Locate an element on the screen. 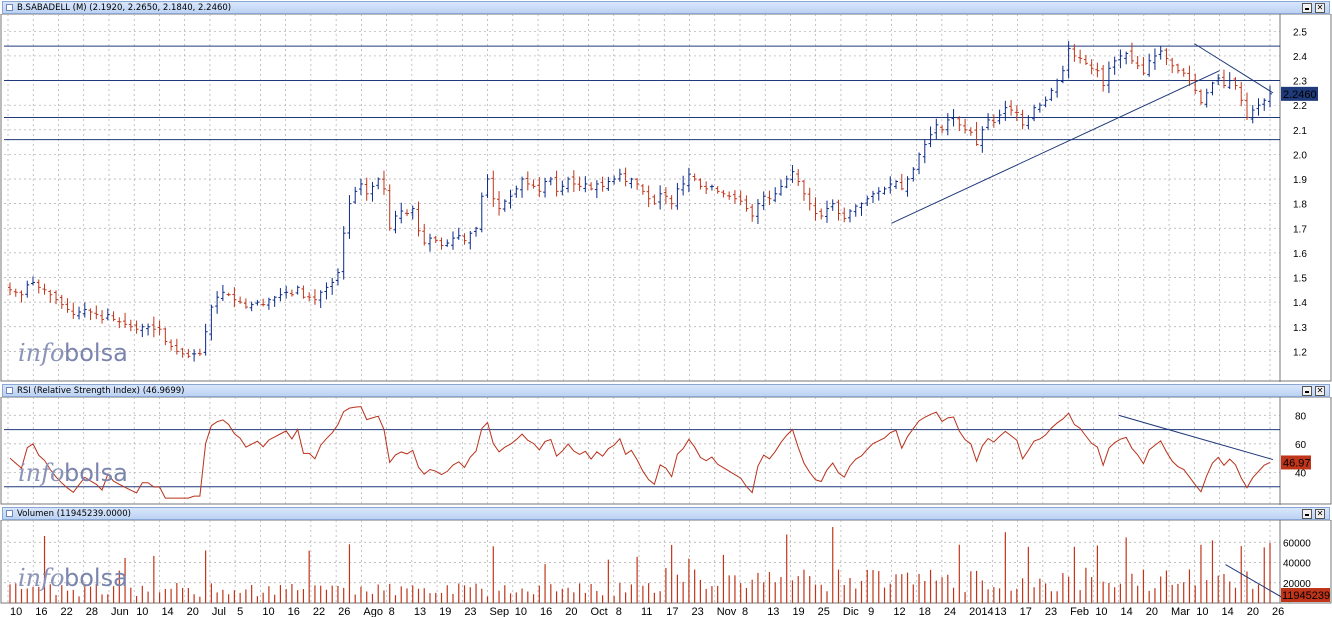 The image size is (1332, 617). last-price-badge is located at coordinates (1299, 93).